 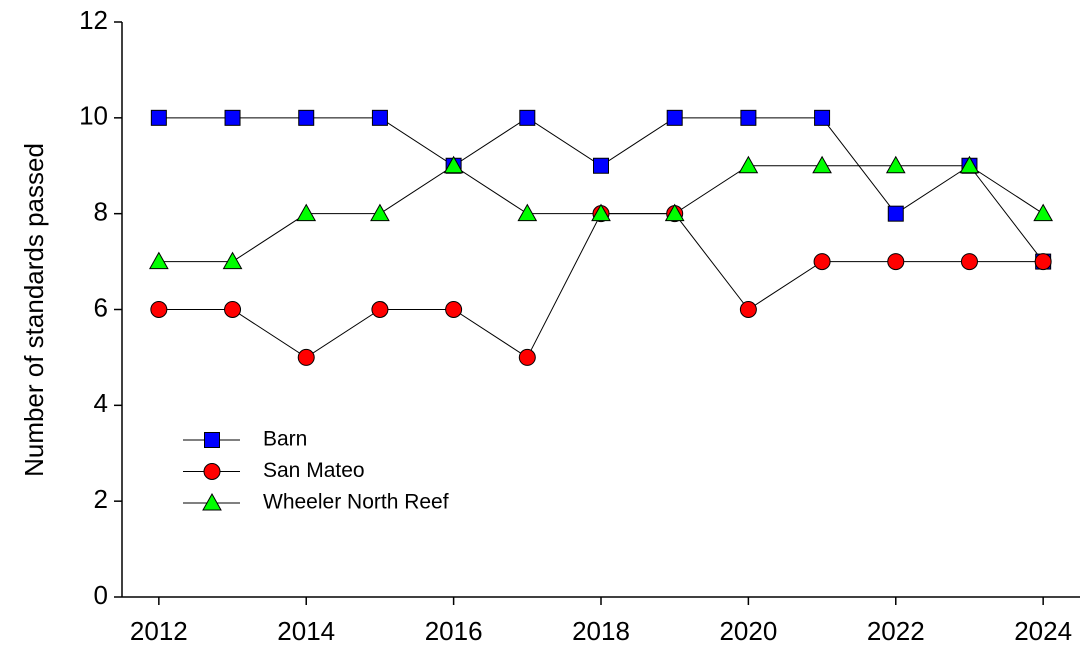 What do you see at coordinates (1043, 631) in the screenshot?
I see `x-tick-label: 2024` at bounding box center [1043, 631].